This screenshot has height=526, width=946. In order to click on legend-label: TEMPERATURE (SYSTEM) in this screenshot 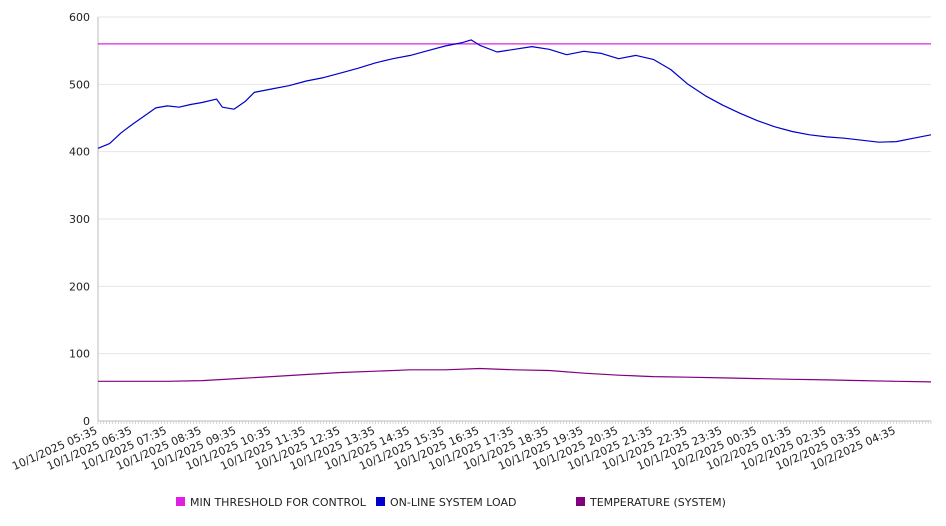, I will do `click(657, 502)`.